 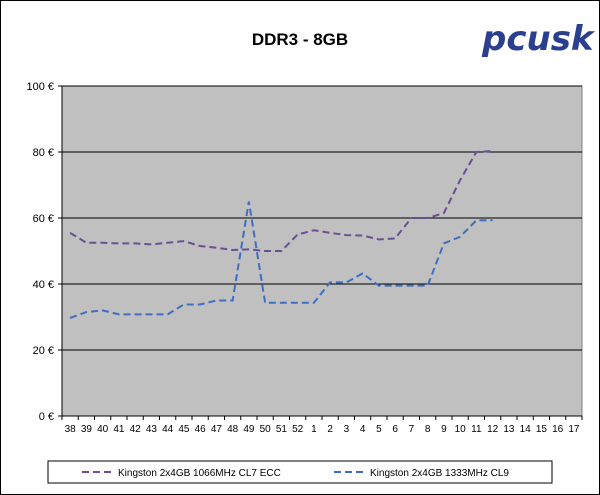 I want to click on y-tick-label-60: 60 €, so click(x=43, y=219).